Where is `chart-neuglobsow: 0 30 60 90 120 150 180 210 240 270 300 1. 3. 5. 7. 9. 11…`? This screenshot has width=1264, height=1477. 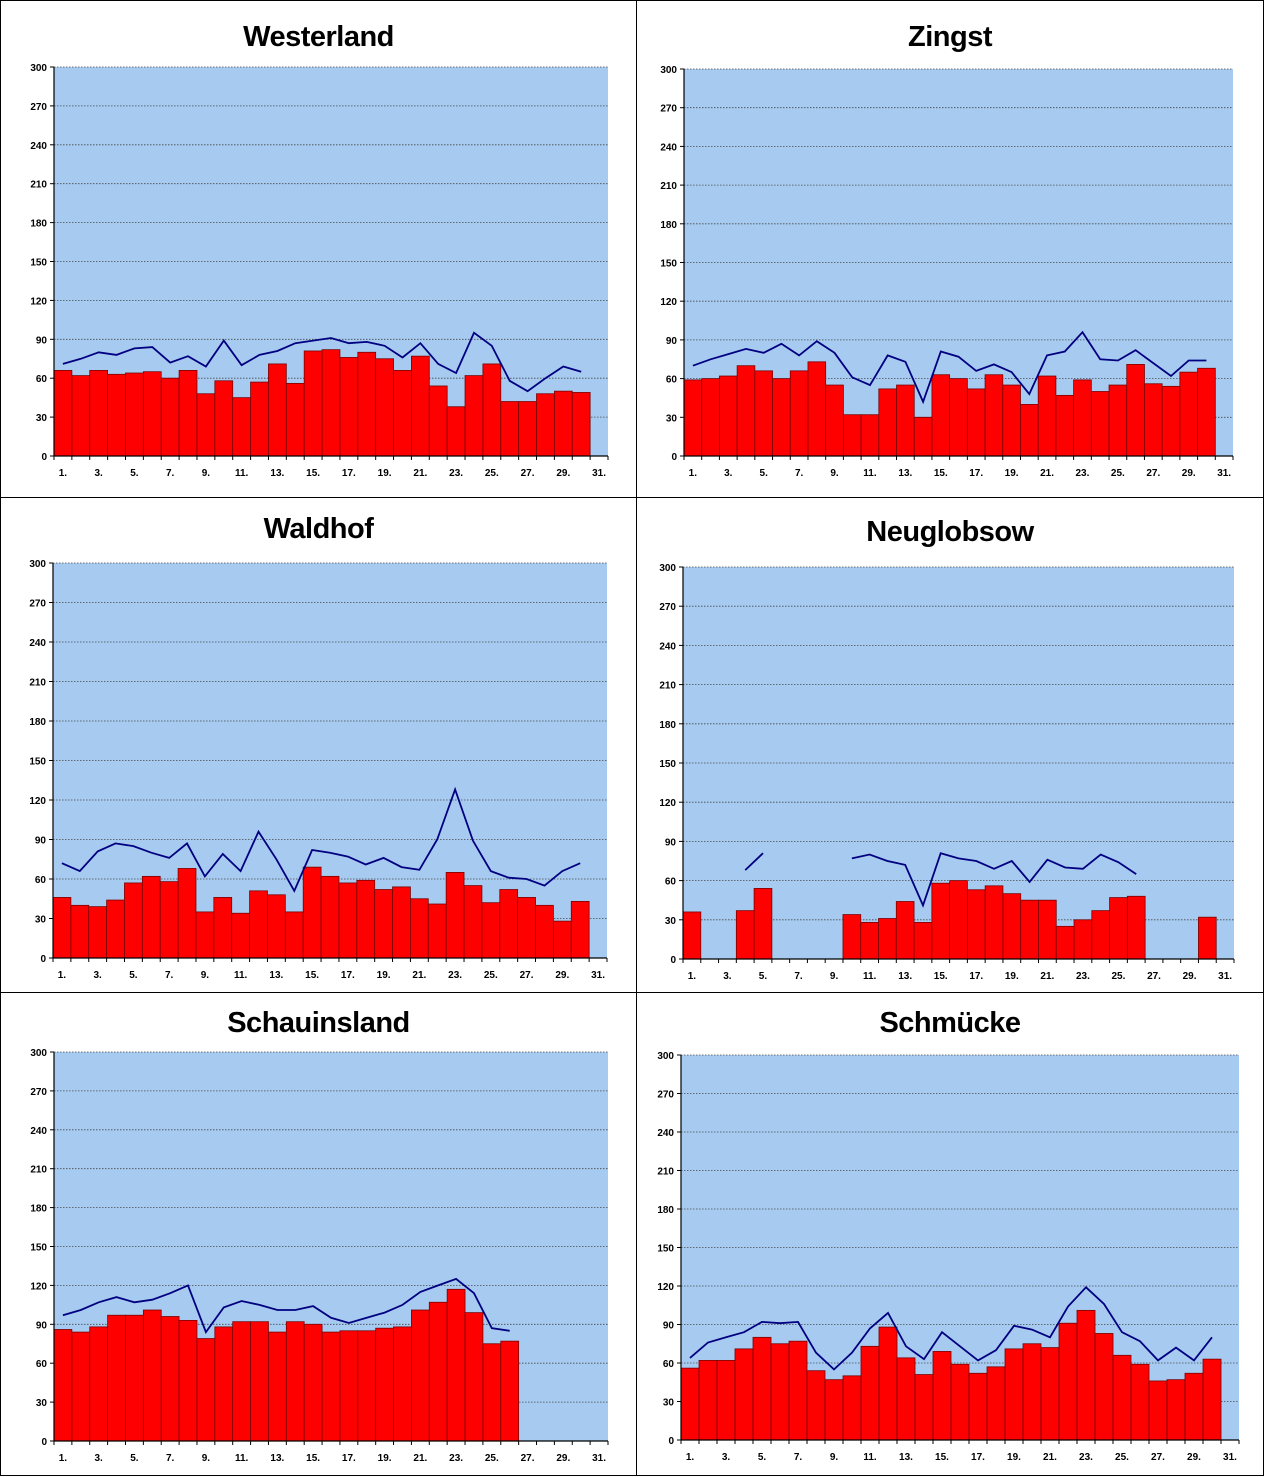
chart-neuglobsow: 0 30 60 90 120 150 180 210 240 270 300 1. 3. 5. 7. 9. 11… is located at coordinates (947, 772).